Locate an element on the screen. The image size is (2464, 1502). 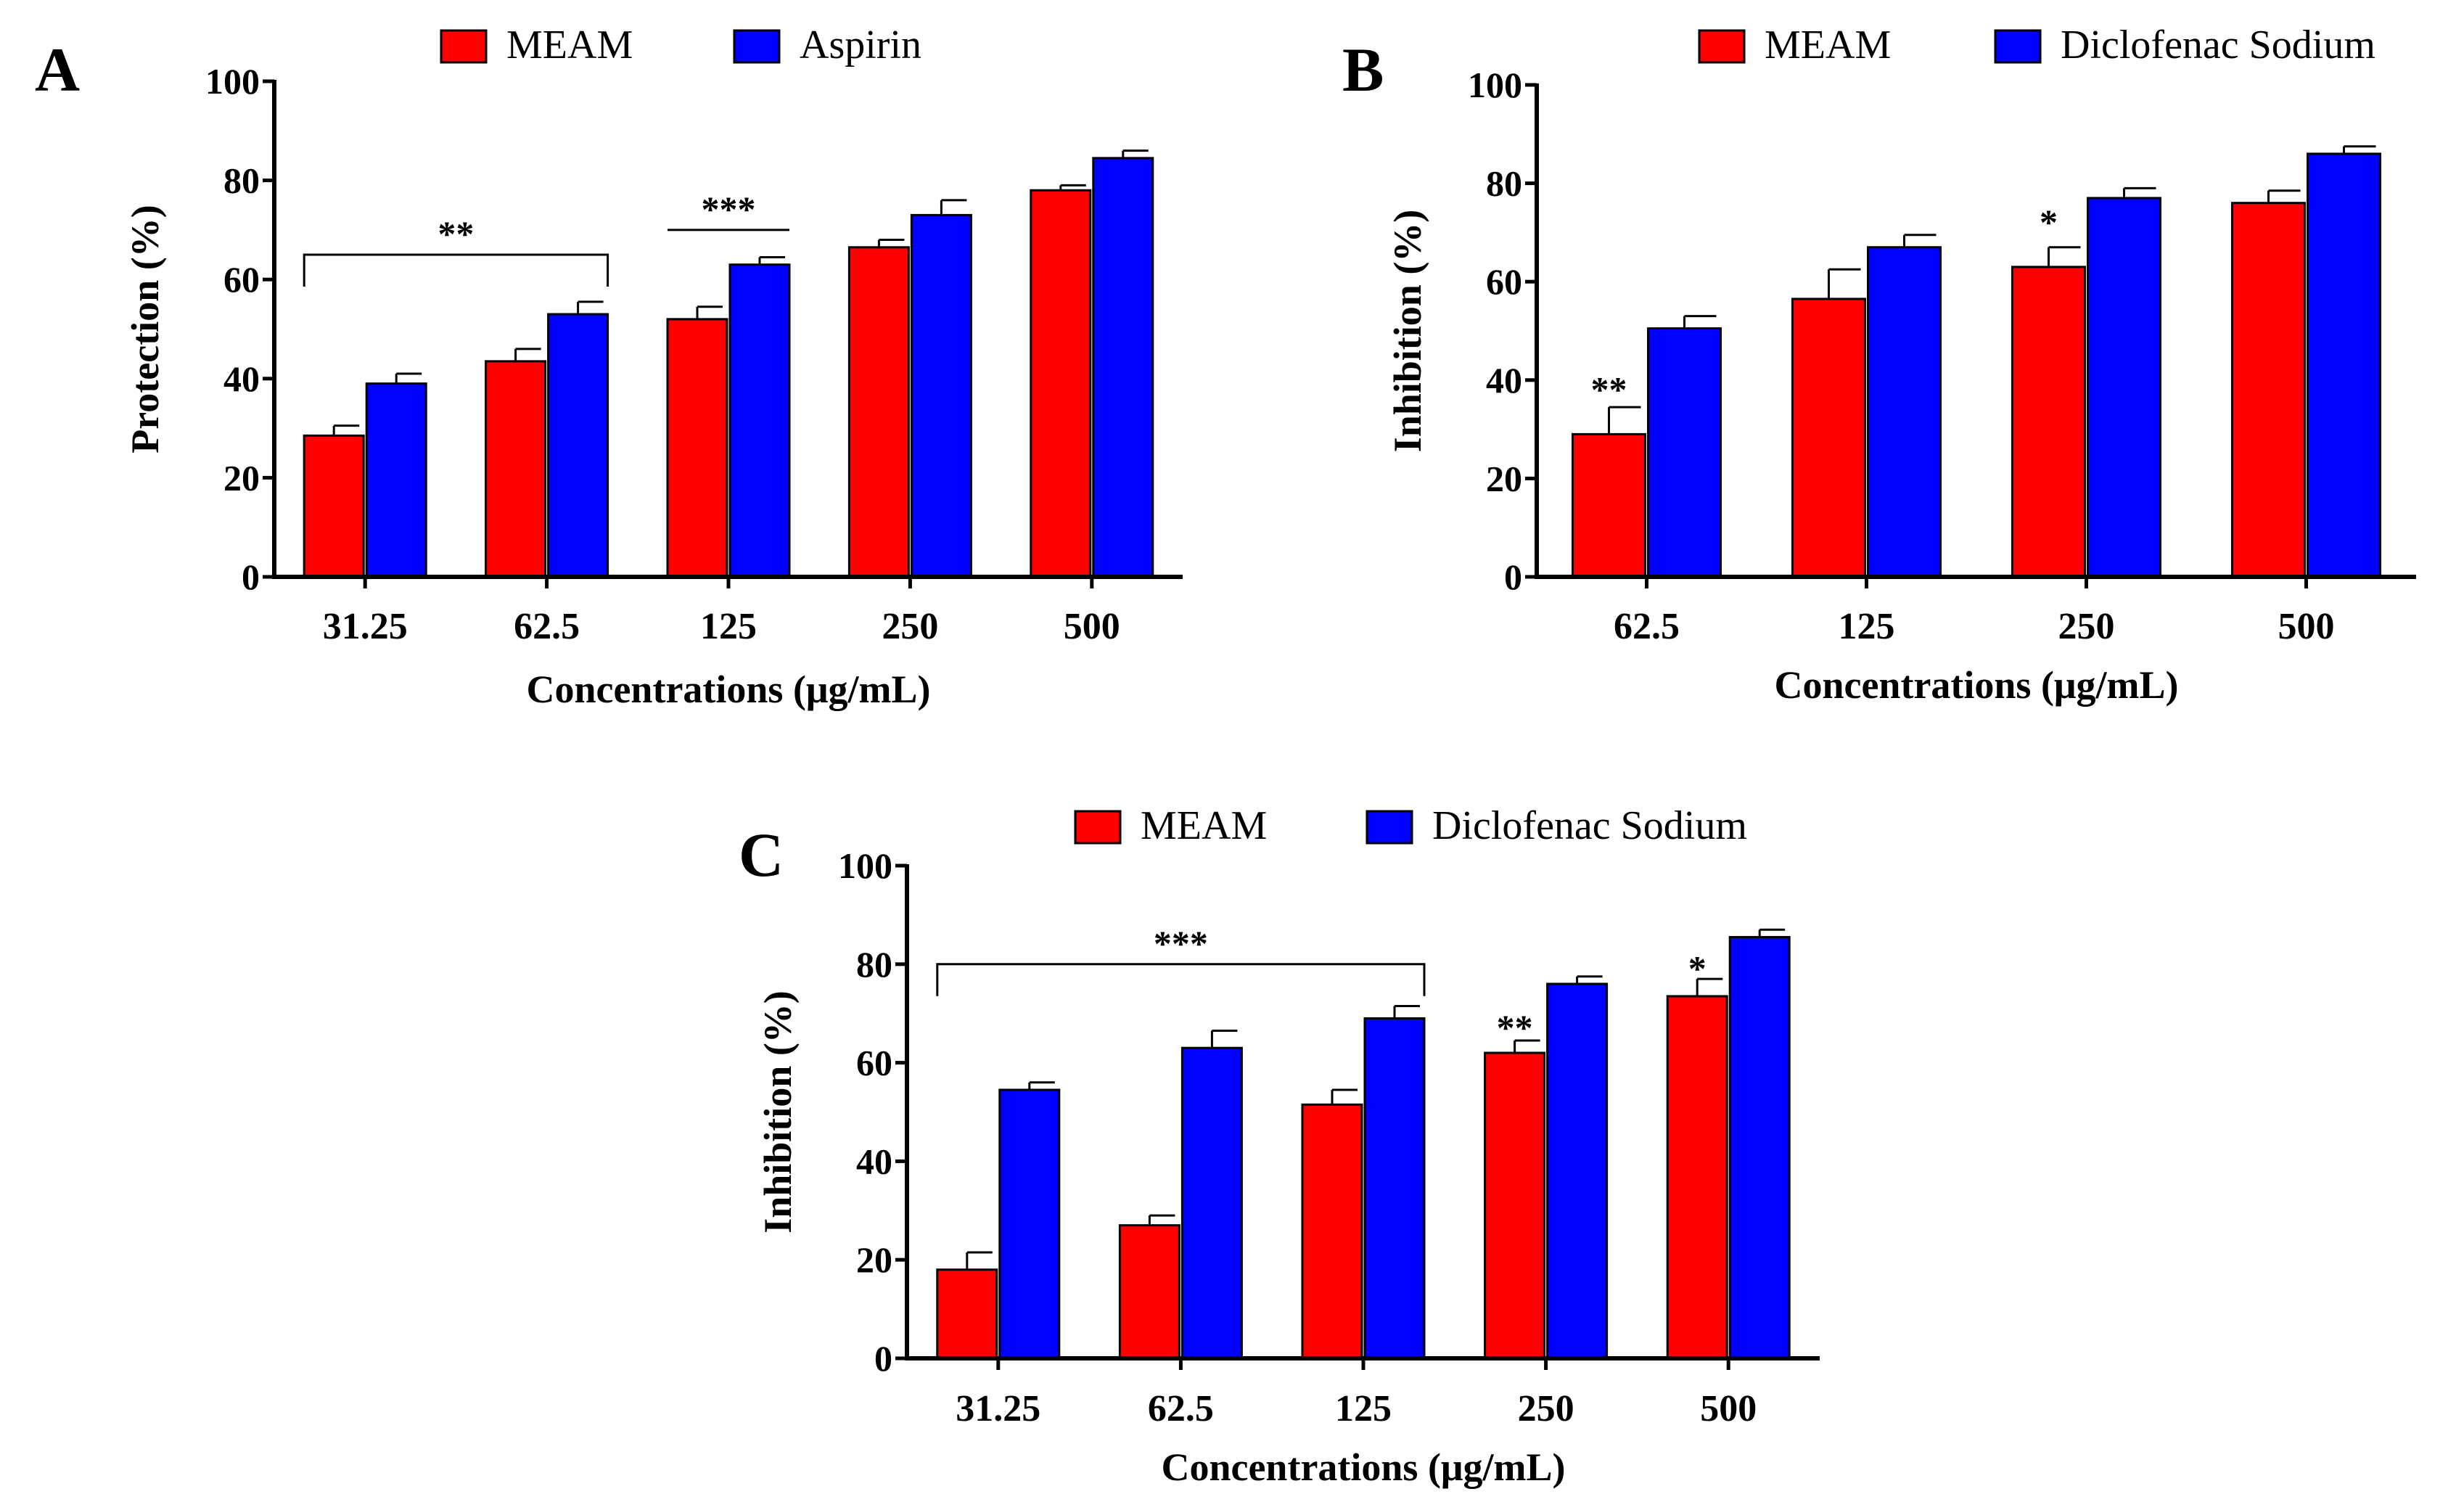
panel-letter: B is located at coordinates (1363, 69).